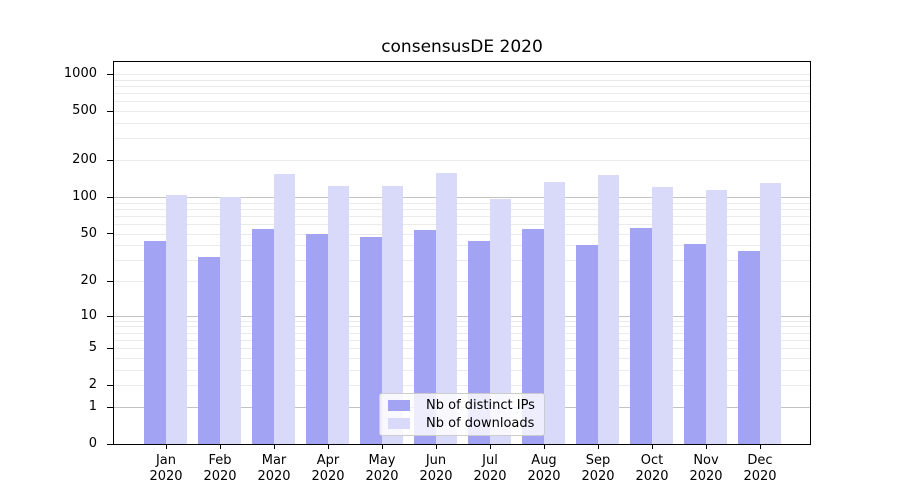 The height and width of the screenshot is (500, 900). What do you see at coordinates (382, 468) in the screenshot?
I see `x-tick-label: May 2020` at bounding box center [382, 468].